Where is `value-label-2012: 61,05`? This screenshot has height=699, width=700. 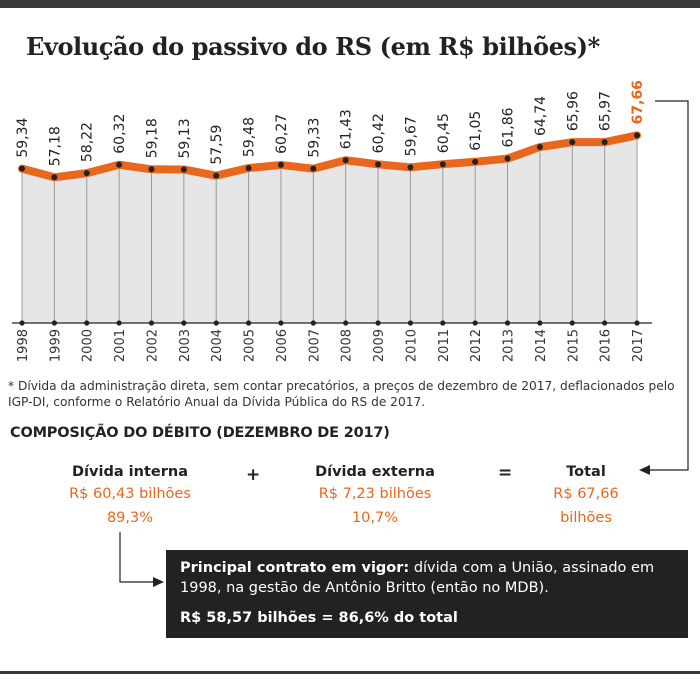
value-label-2012: 61,05 is located at coordinates (476, 131).